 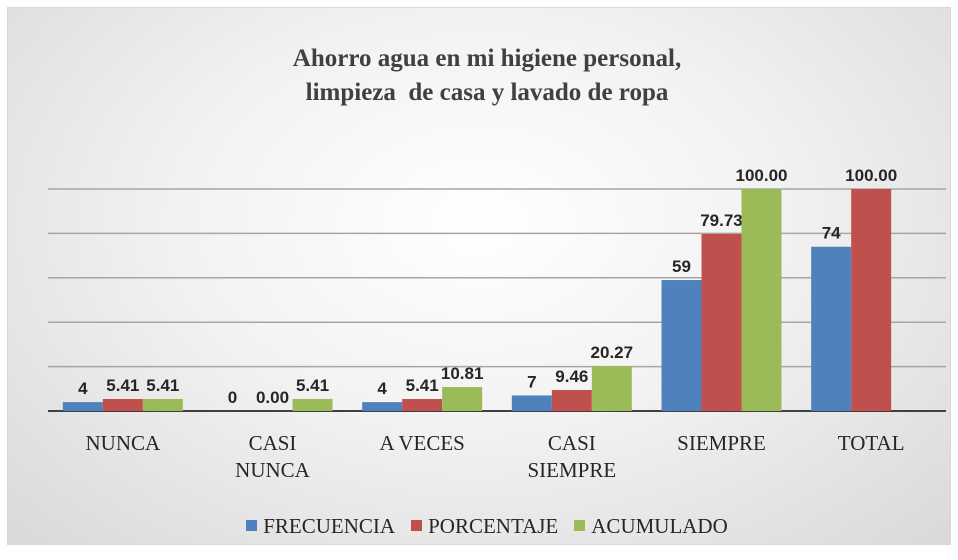 I want to click on data-label: 74, so click(x=831, y=233).